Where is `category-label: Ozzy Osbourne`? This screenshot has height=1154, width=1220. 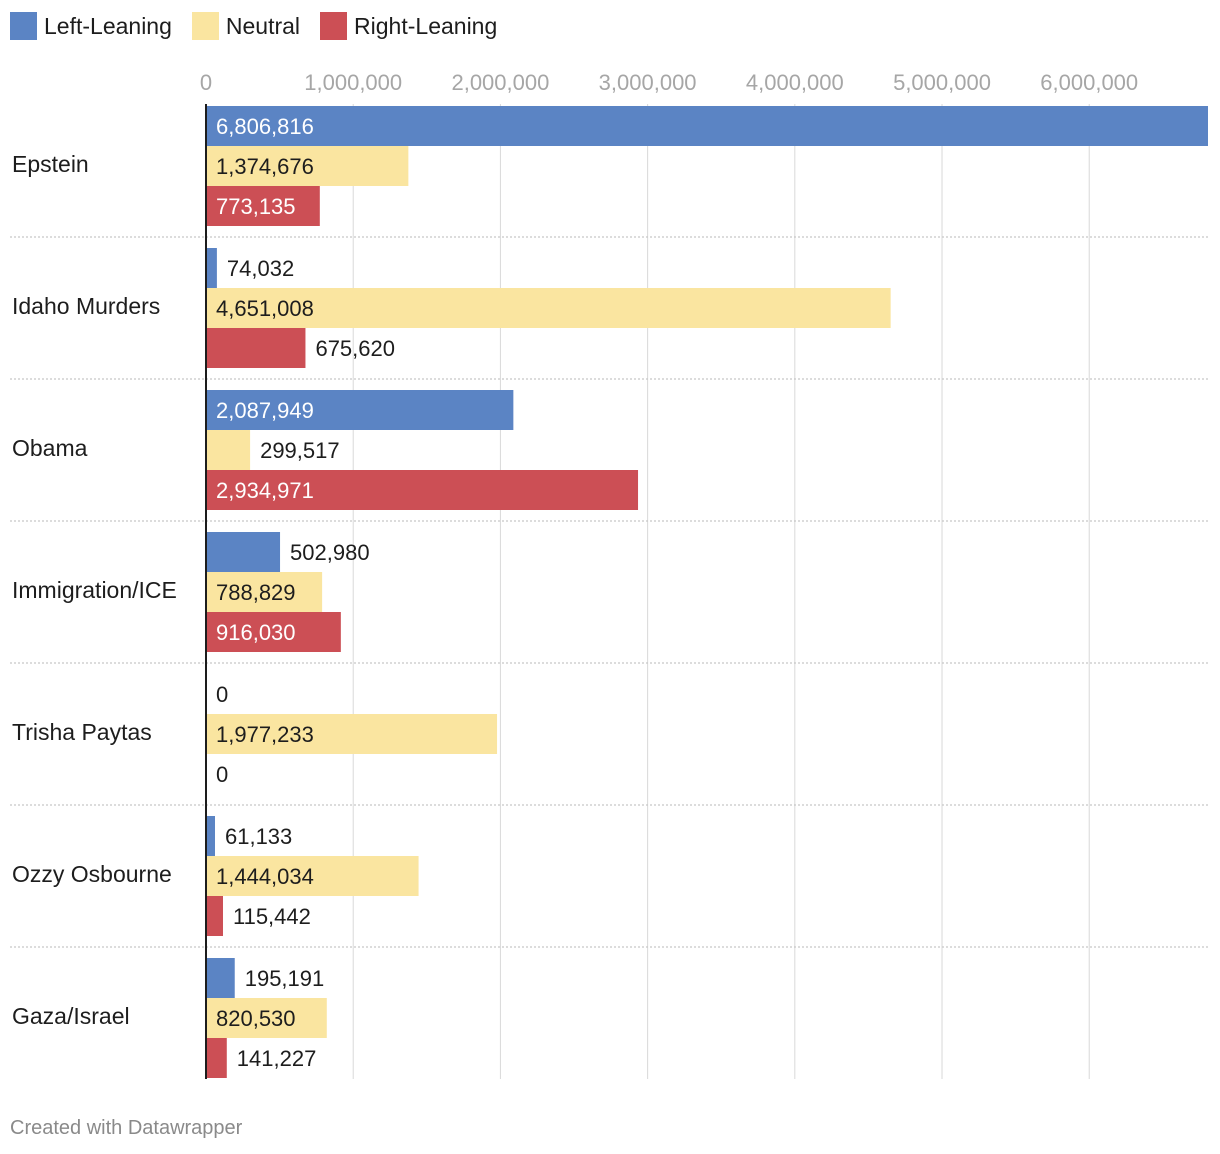 category-label: Ozzy Osbourne is located at coordinates (92, 874).